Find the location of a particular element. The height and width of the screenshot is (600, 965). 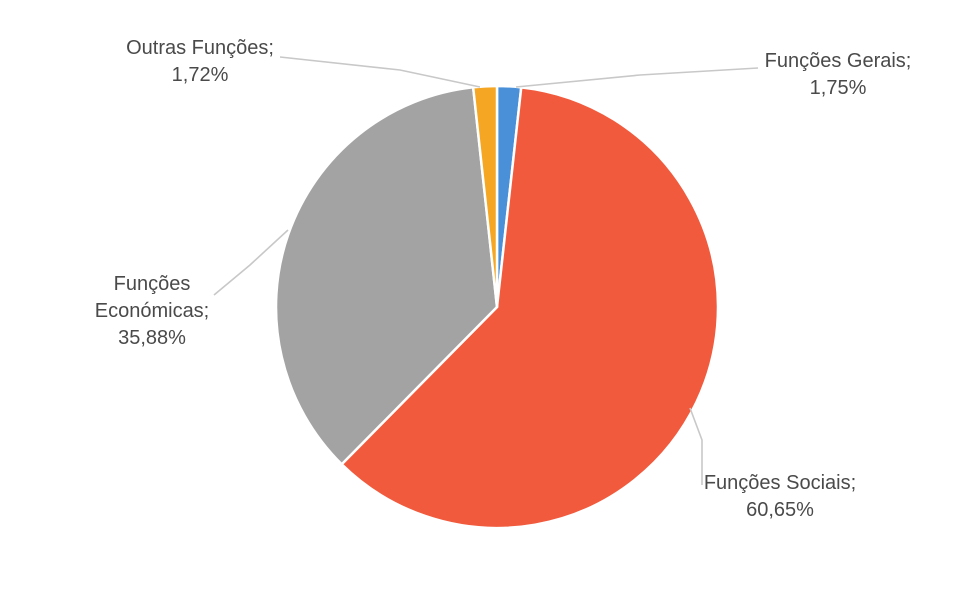

data-label-line: 1,75% is located at coordinates (838, 88).